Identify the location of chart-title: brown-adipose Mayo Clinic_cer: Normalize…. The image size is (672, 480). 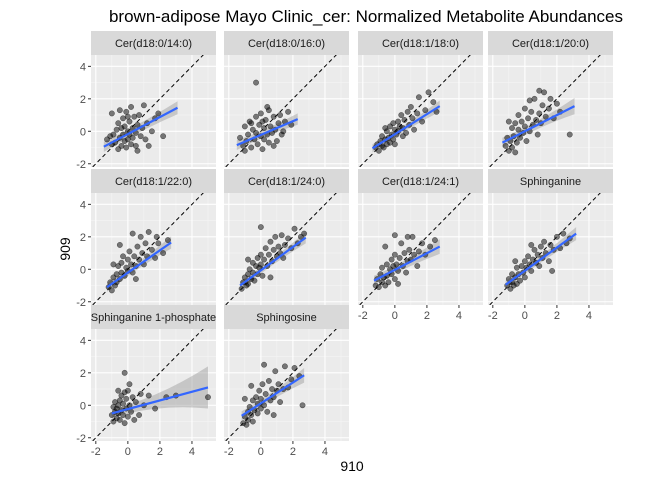
(366, 16).